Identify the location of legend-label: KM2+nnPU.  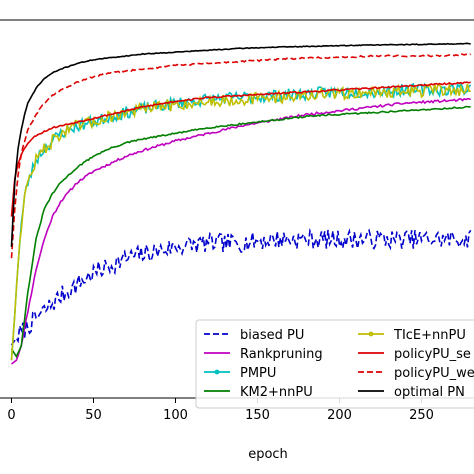
(276, 392).